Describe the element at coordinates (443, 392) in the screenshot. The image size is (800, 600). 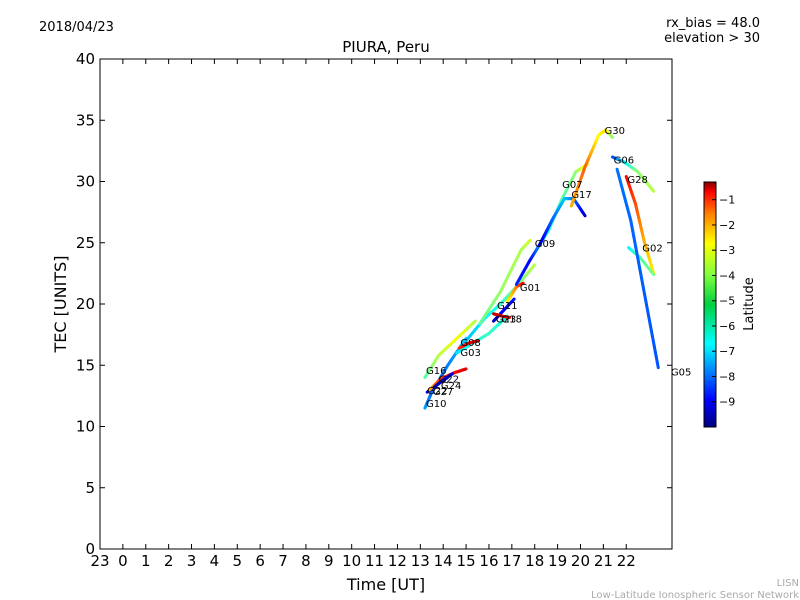
I see `satellite-label-G27: G27` at that location.